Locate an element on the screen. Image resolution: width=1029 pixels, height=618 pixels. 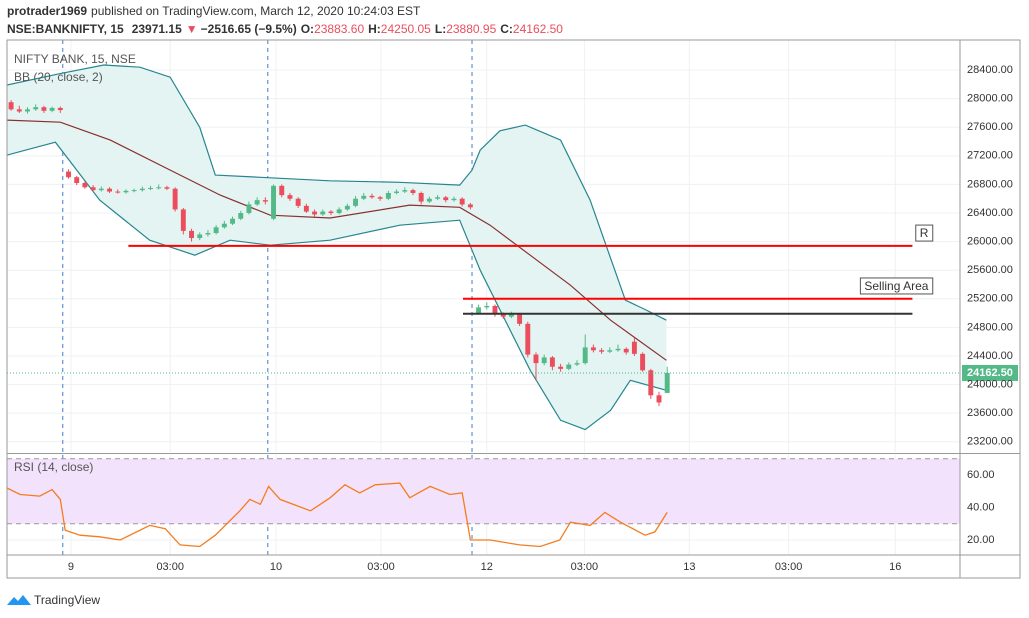
y-tick-label: 23200.00 is located at coordinates (990, 442).